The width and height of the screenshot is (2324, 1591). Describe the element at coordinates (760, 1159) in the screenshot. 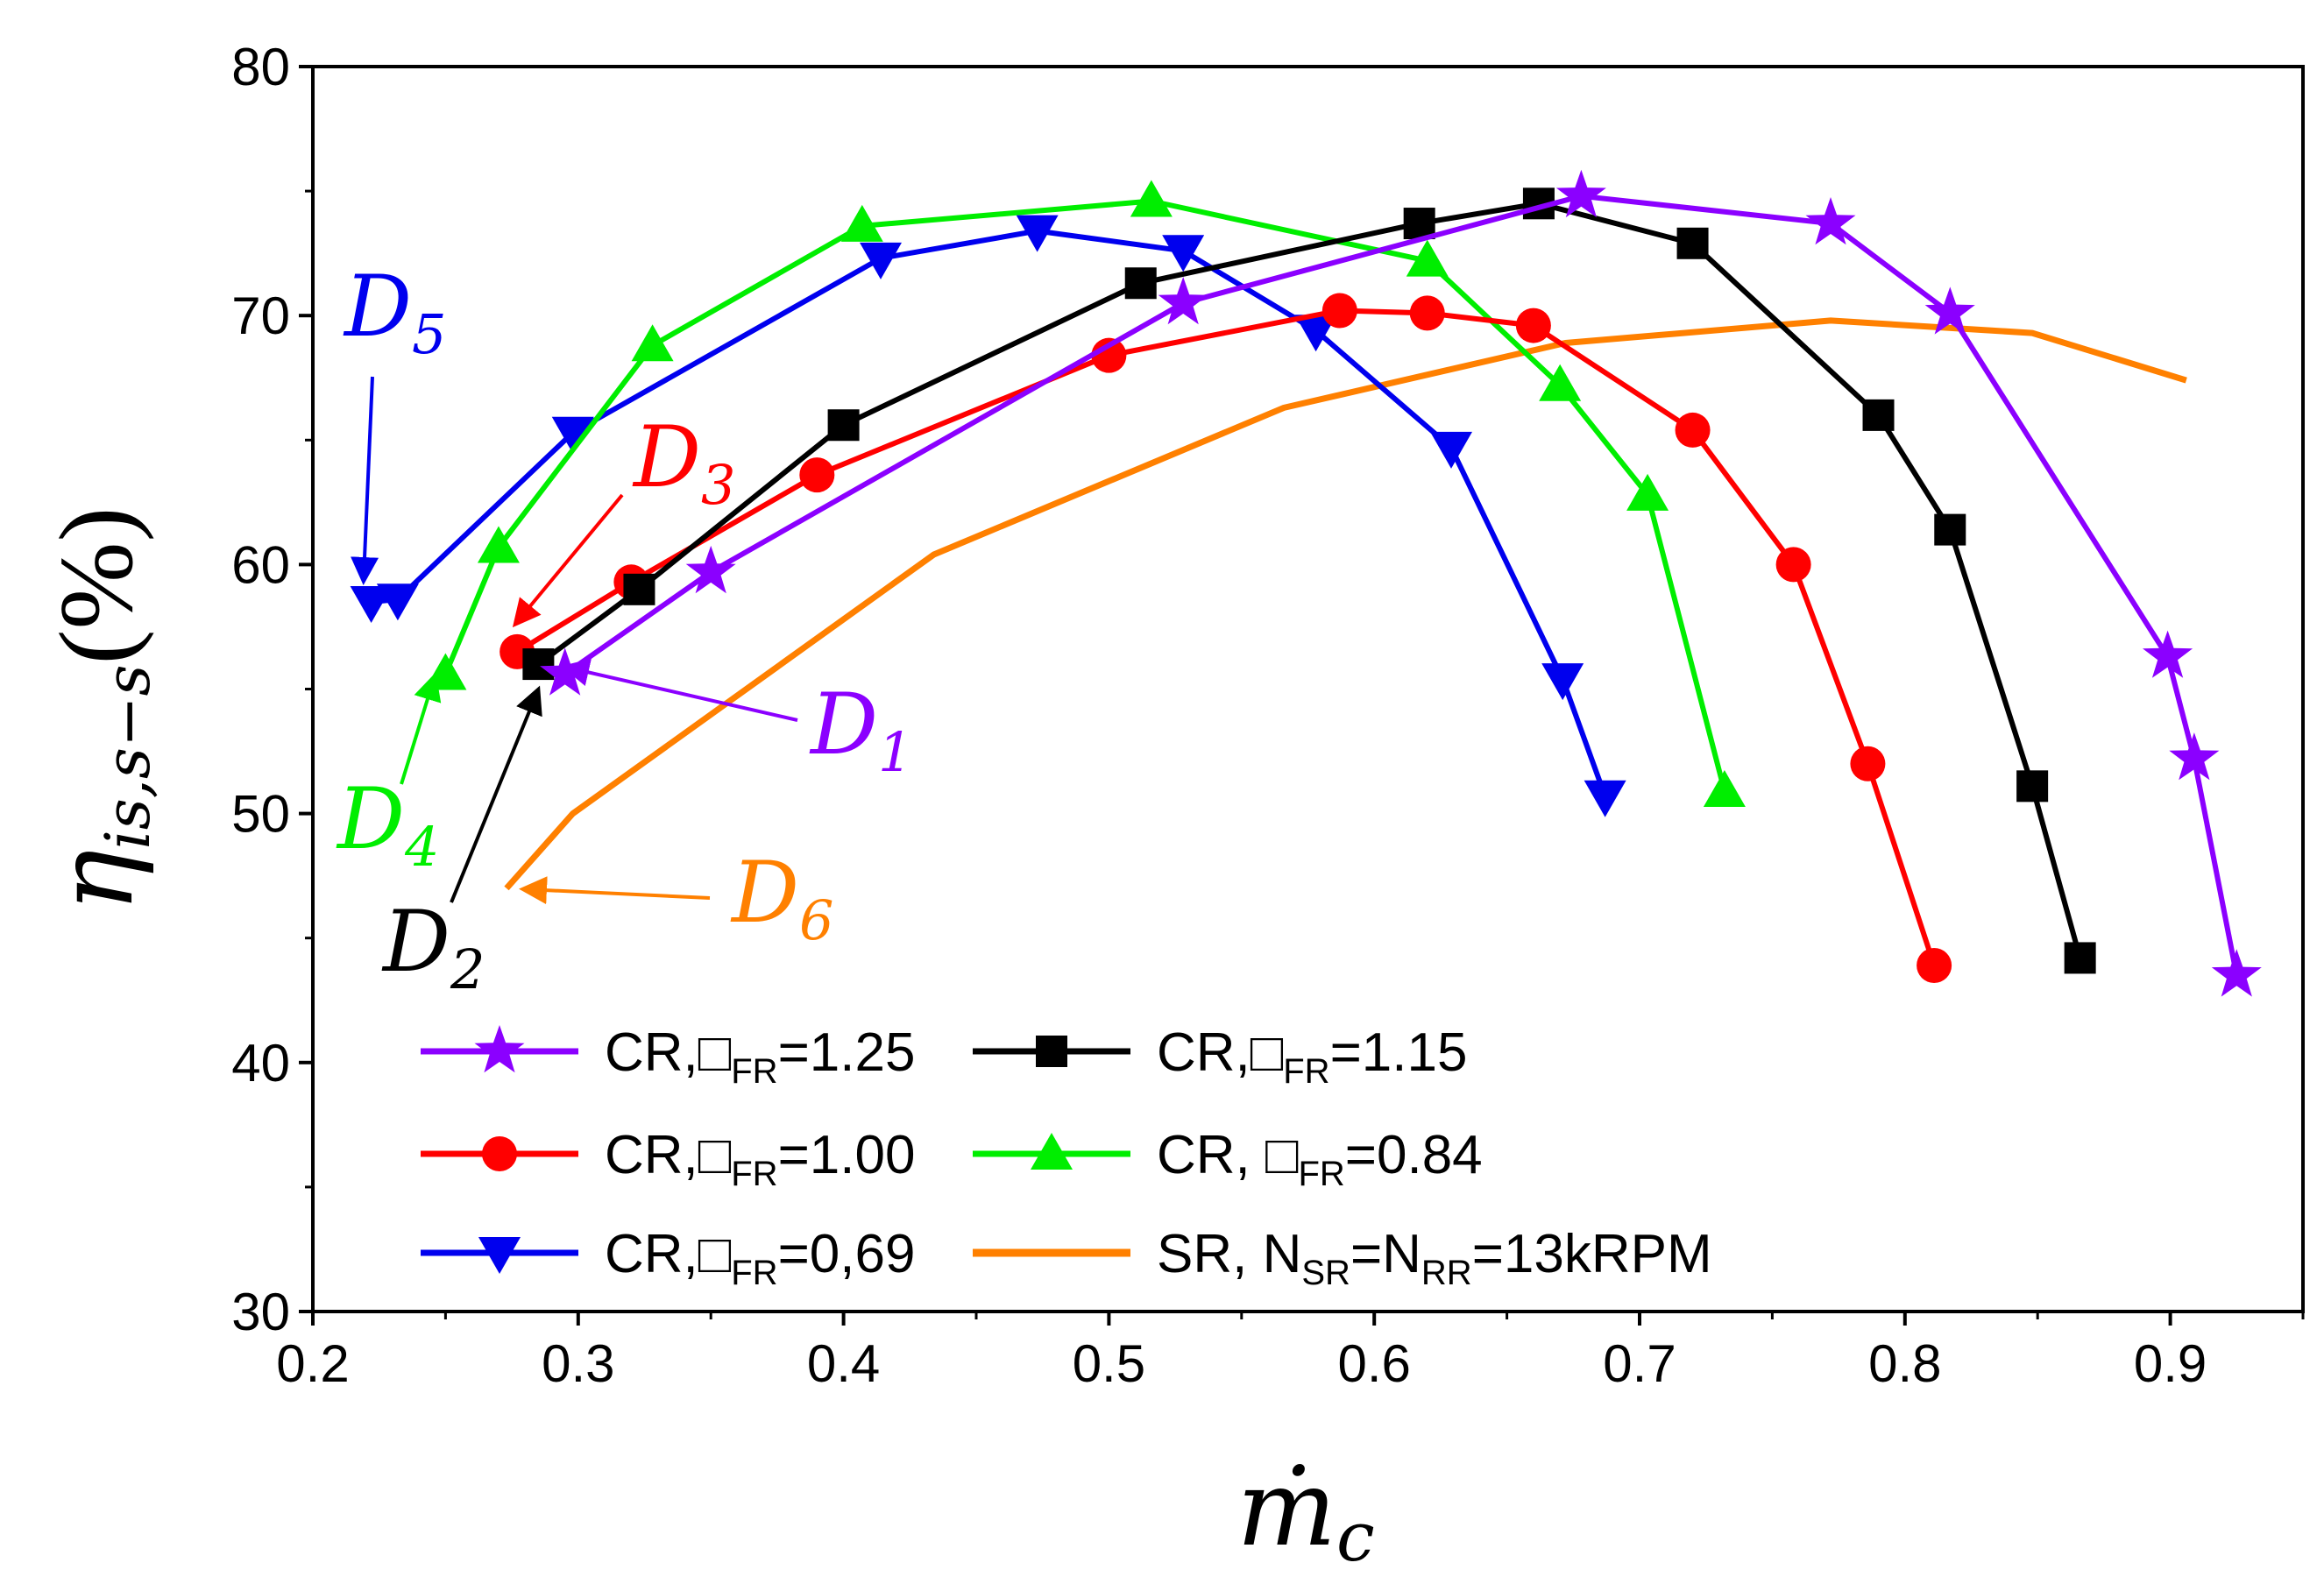

I see `legend-label: CR,□FR=1.00` at that location.